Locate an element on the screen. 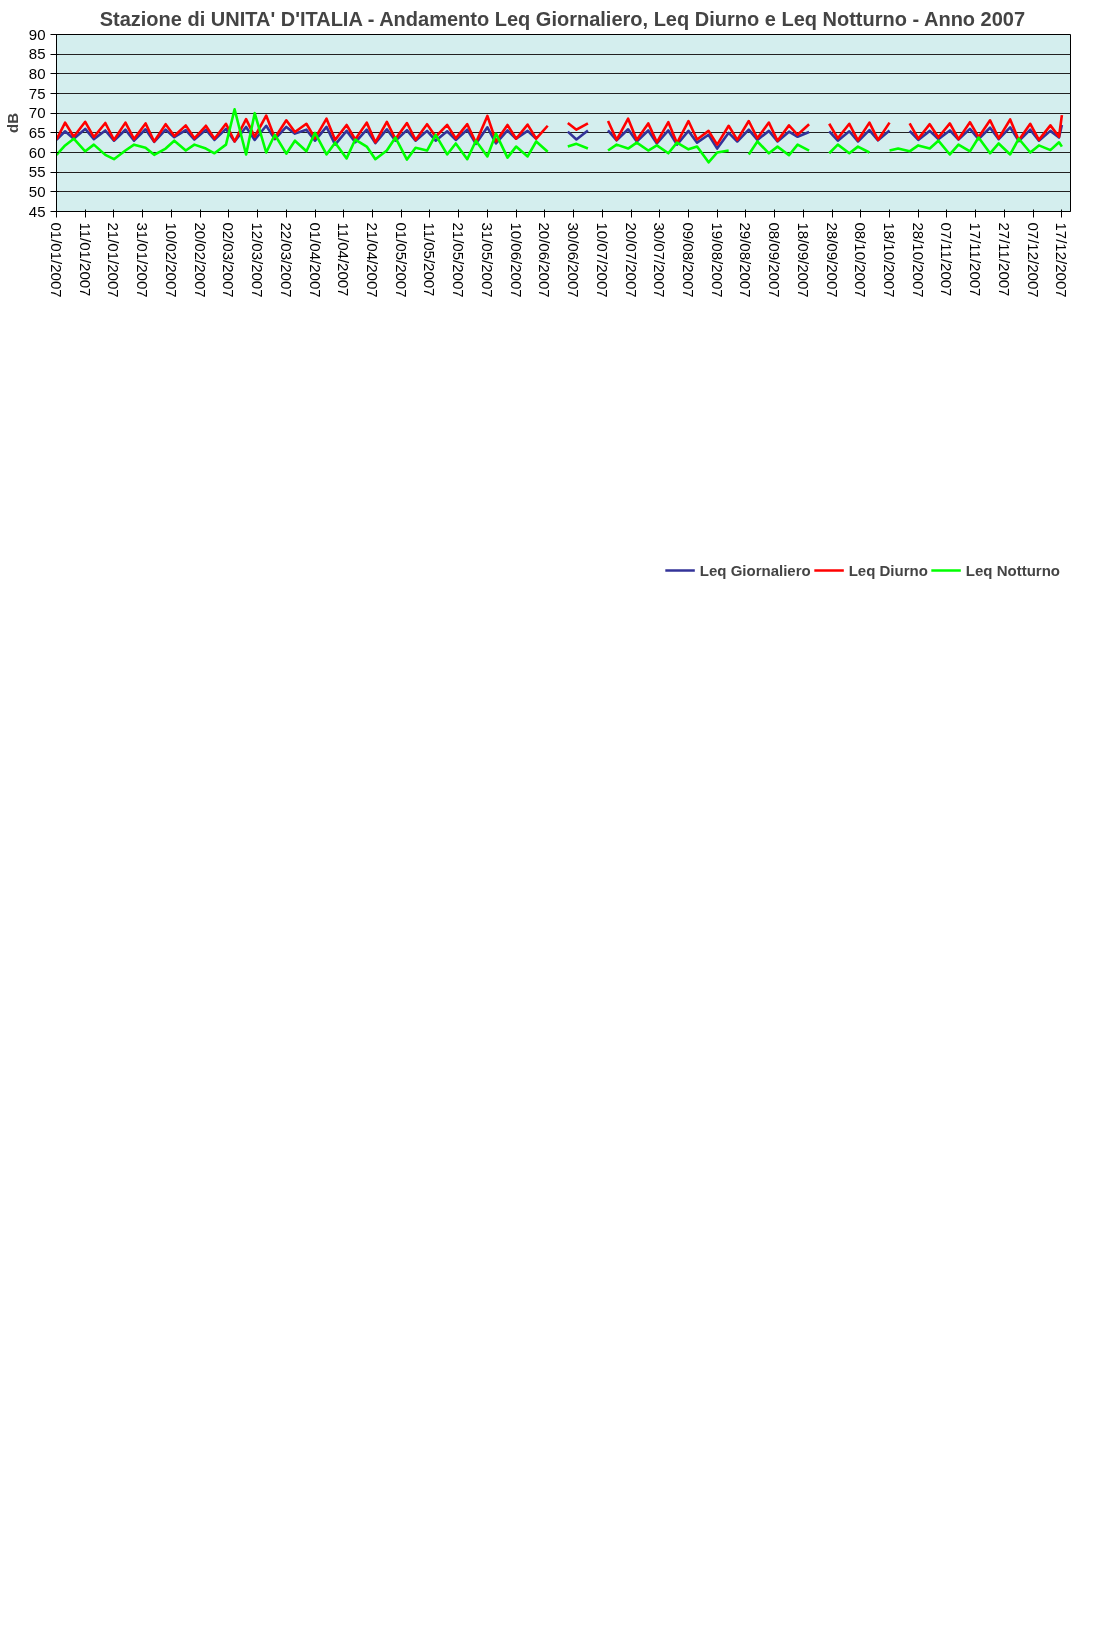 This screenshot has width=1112, height=1628. x-tick-label: 01/04/2007 is located at coordinates (315, 260).